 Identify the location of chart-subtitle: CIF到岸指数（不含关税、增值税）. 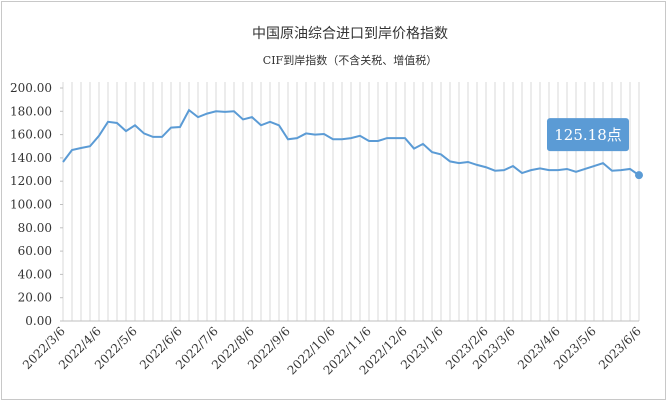
(350, 60).